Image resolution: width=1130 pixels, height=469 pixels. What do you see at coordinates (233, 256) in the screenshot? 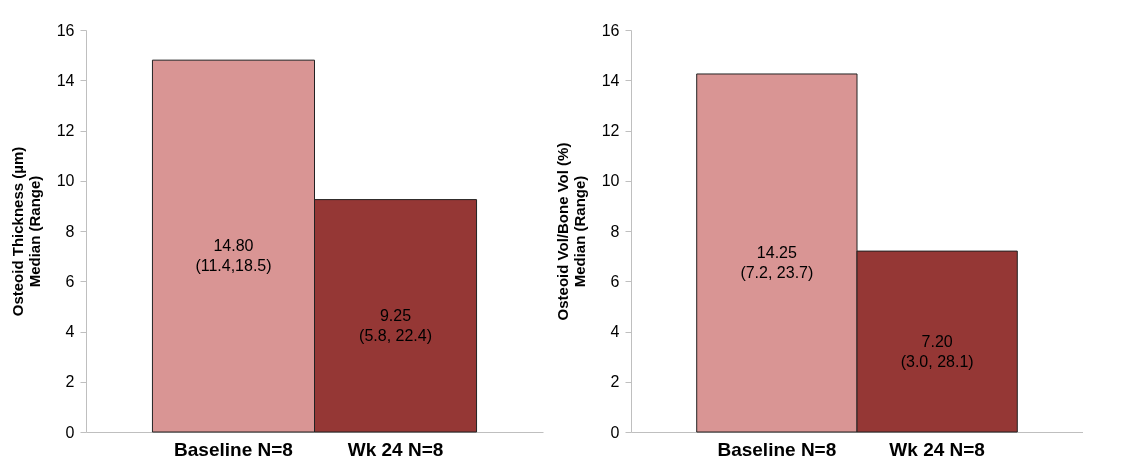
I see `data-label: 14.80 (11.4,18.5)` at bounding box center [233, 256].